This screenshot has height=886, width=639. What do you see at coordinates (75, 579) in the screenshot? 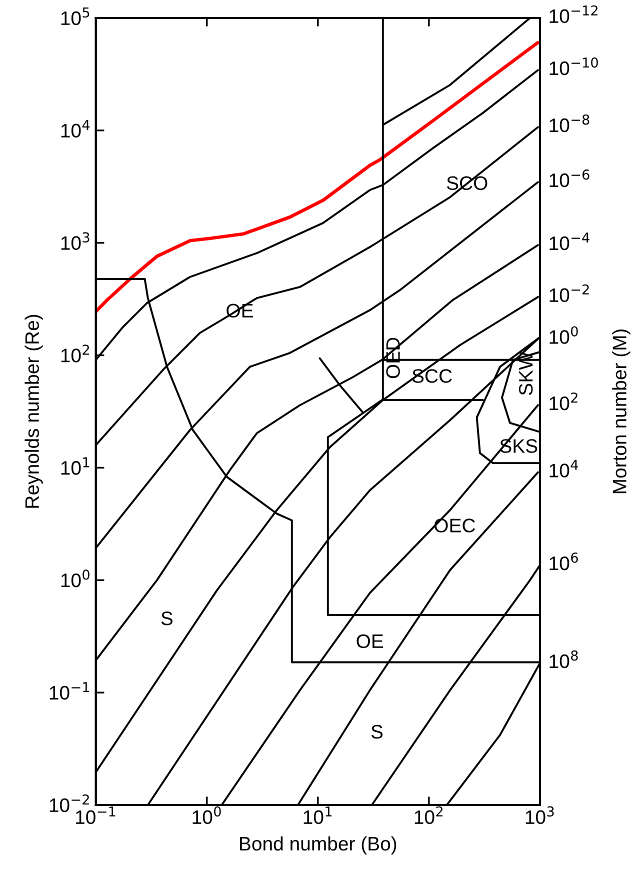
I see `y-tick-label: 10$^{0}$` at bounding box center [75, 579].